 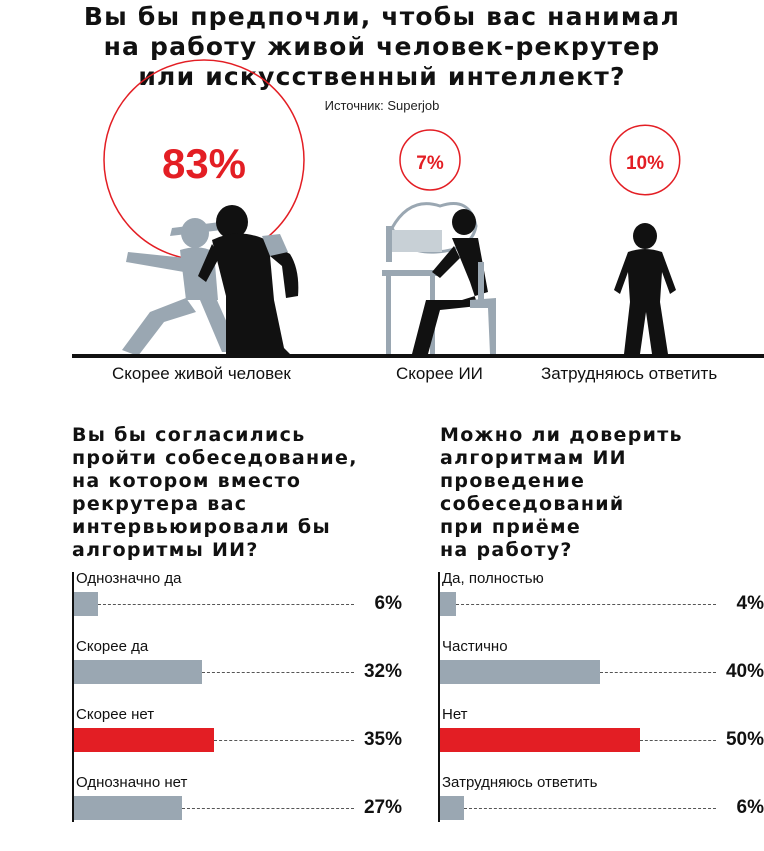 What do you see at coordinates (382, 105) in the screenshot?
I see `source-note: Источник: Superjob` at bounding box center [382, 105].